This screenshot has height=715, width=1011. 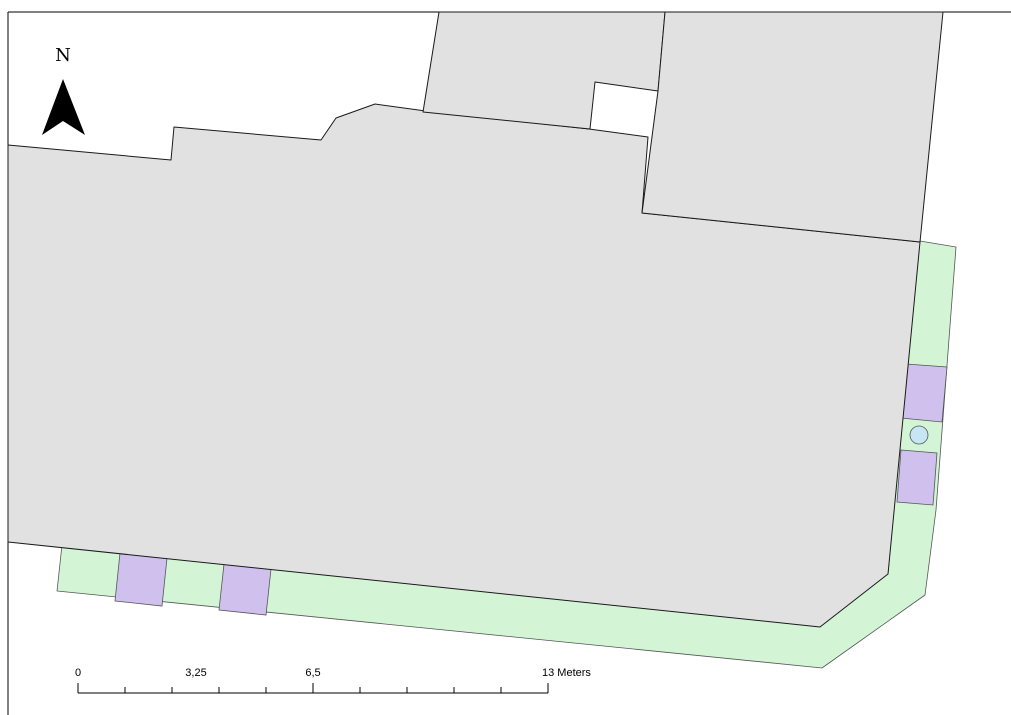 I want to click on pole-marker-icon, so click(x=919, y=435).